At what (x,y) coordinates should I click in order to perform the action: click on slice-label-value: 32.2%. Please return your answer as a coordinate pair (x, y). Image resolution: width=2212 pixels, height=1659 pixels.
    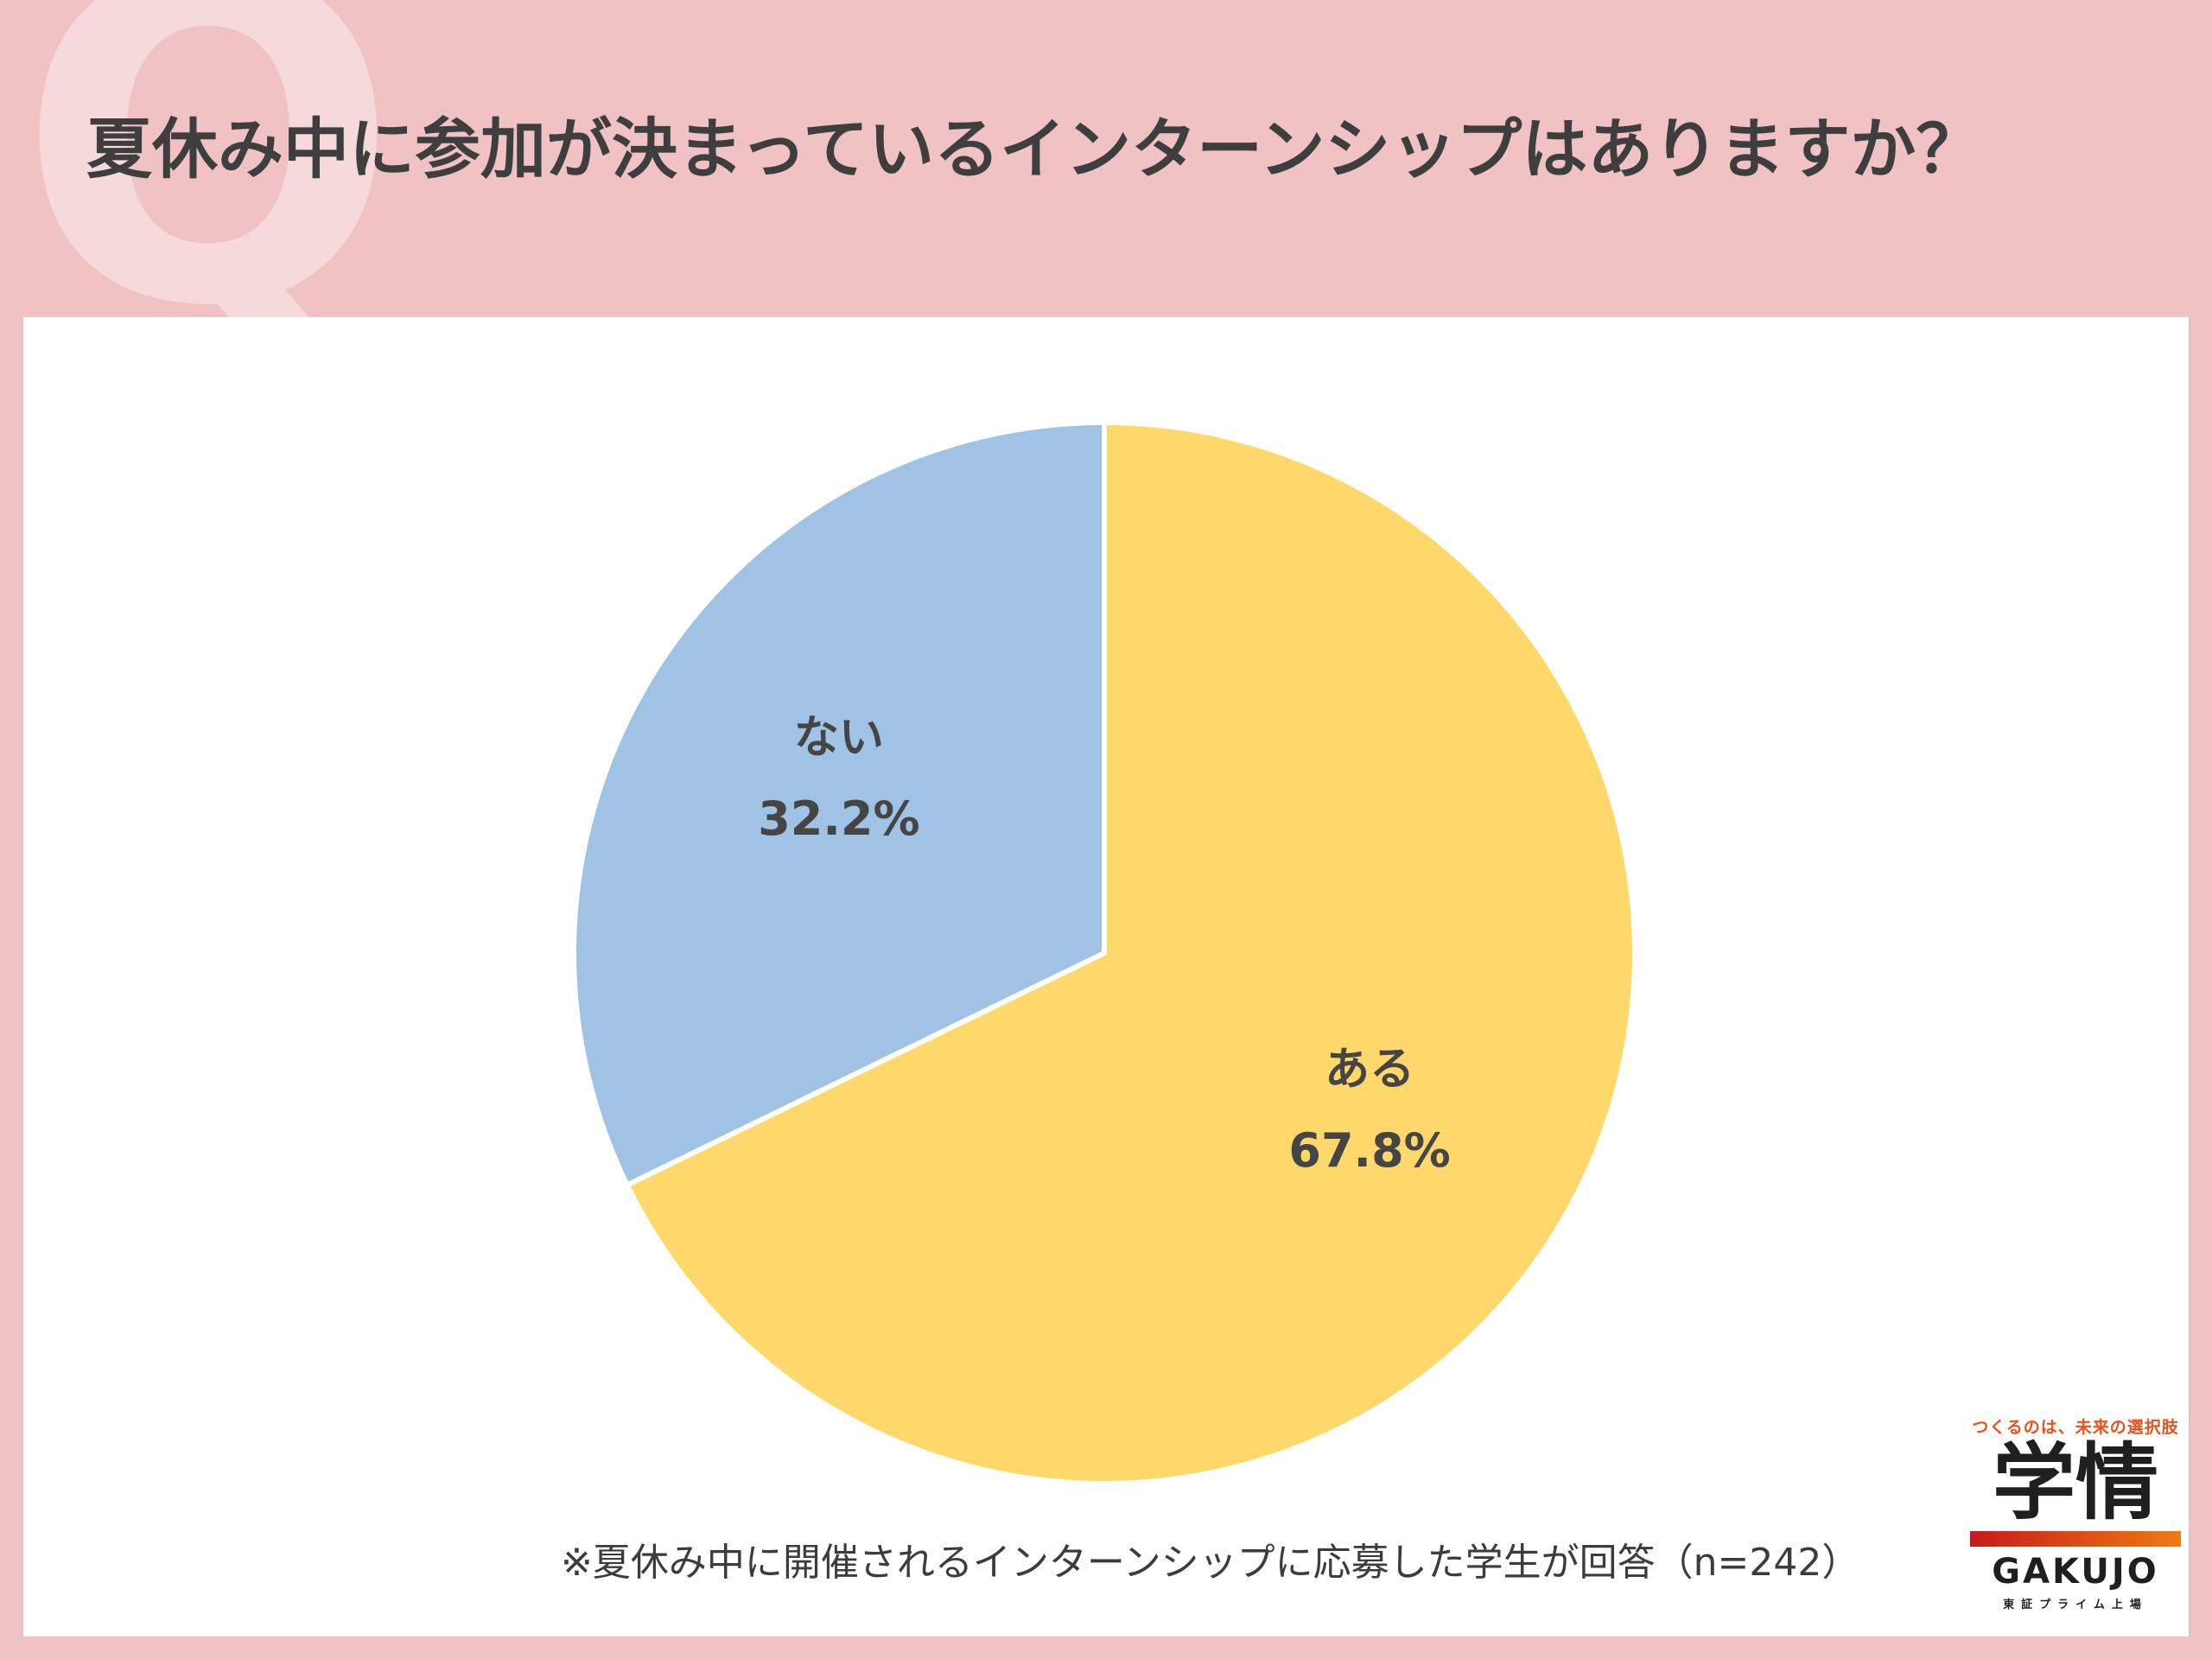
    Looking at the image, I should click on (838, 818).